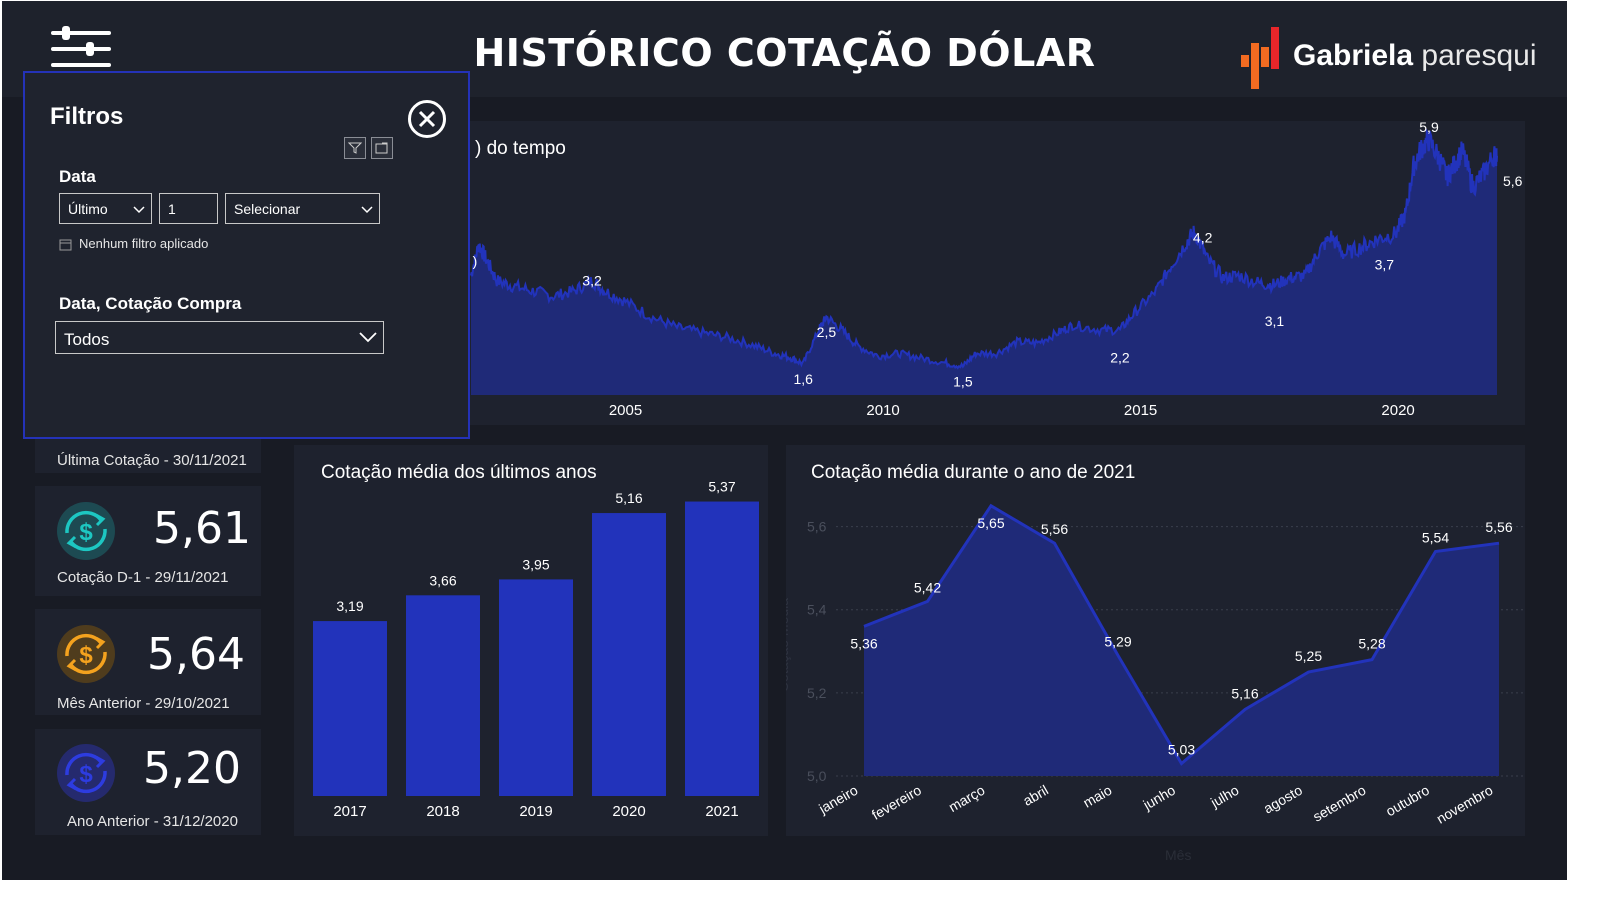 The image size is (1601, 900). I want to click on timeline-data-label: 4,2, so click(1203, 238).